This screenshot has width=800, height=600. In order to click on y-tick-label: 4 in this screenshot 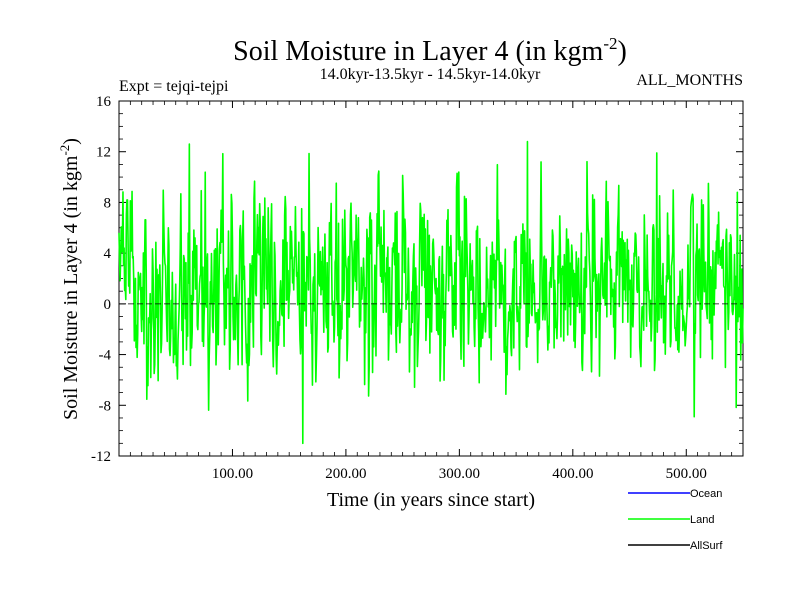, I will do `click(108, 254)`.